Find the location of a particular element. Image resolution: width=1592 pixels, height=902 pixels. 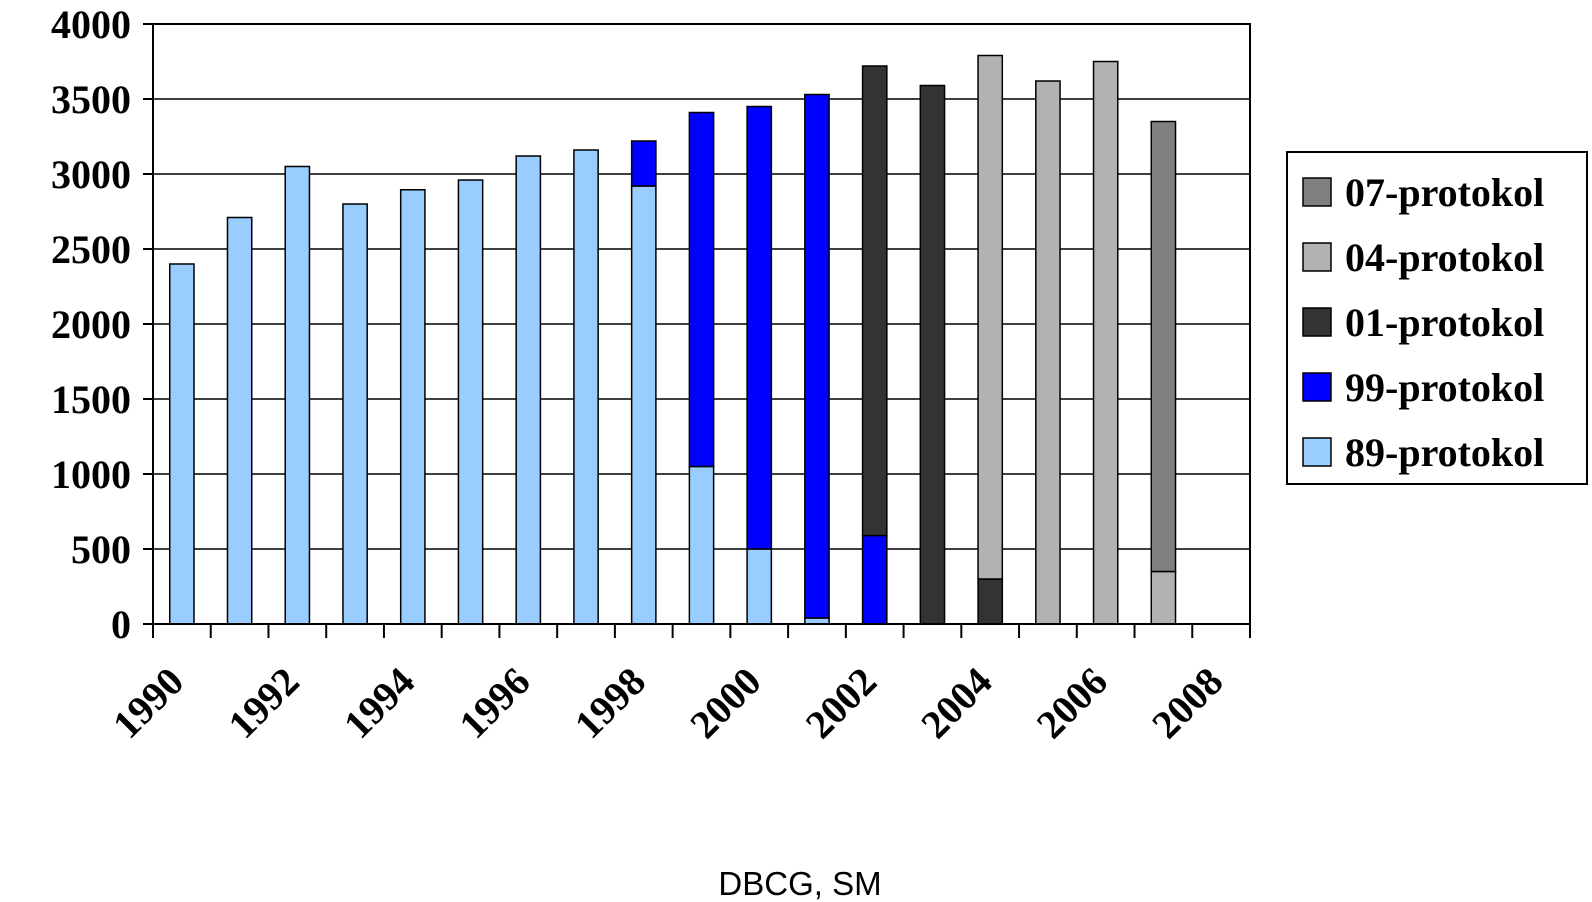

bar-99-protokol-1999 is located at coordinates (701, 289).